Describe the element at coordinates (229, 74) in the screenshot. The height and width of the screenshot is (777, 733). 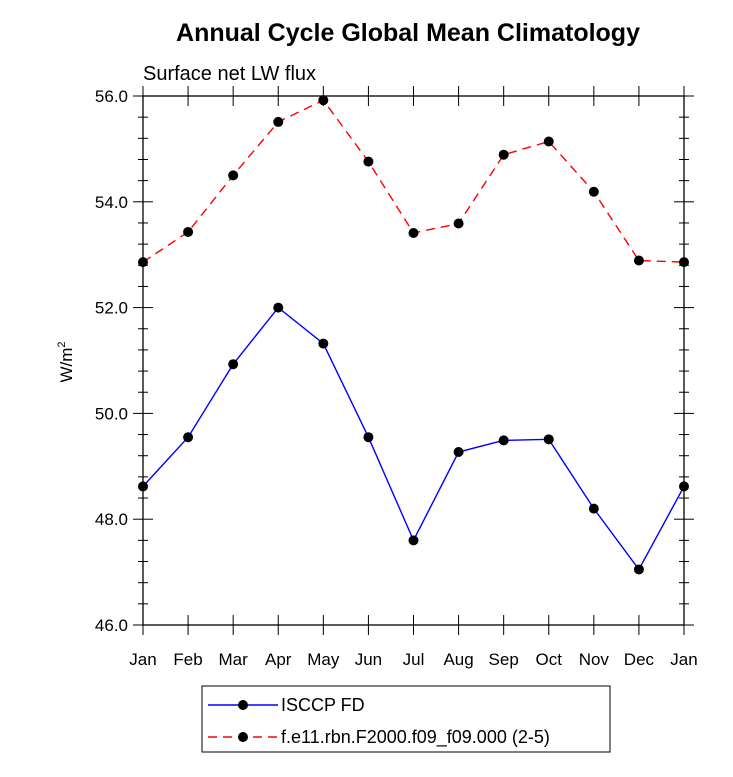
I see `chart-subtitle: Surface net LW flux` at that location.